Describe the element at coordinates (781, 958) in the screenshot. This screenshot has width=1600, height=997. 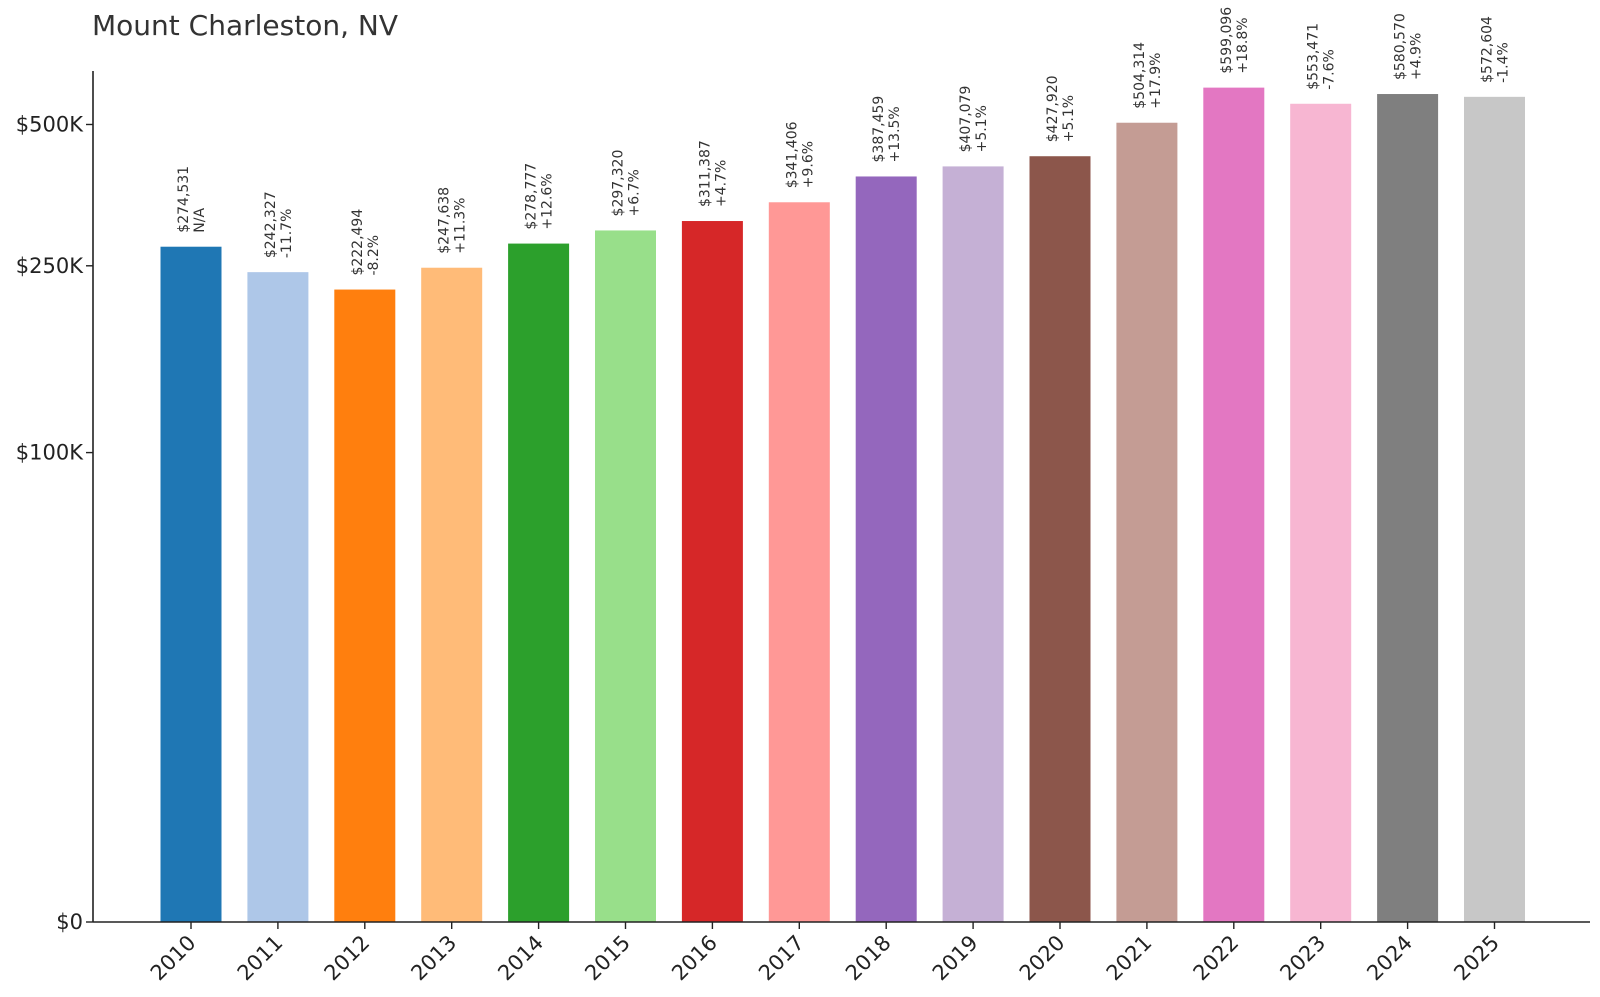
I see `x-tick-label-2017: 2017` at that location.